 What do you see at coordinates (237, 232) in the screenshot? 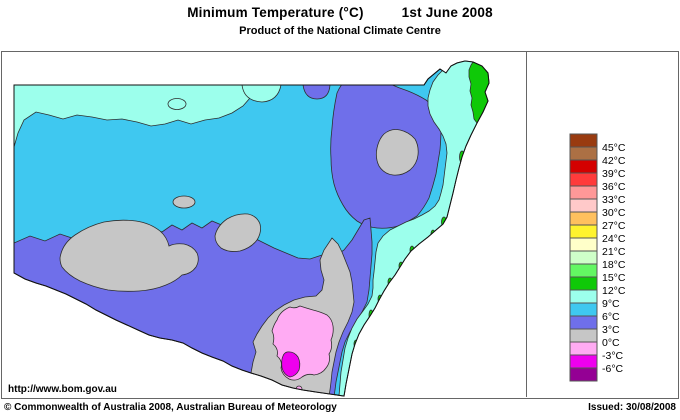
I see `region-0-3c-blob-mid` at bounding box center [237, 232].